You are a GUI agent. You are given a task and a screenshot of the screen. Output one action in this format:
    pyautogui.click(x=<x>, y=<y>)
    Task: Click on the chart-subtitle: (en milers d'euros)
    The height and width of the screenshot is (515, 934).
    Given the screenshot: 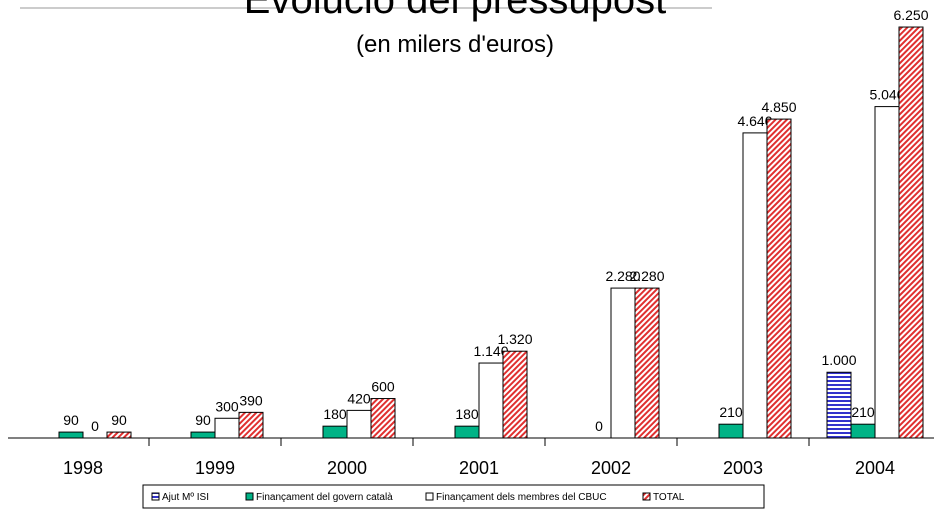 What is the action you would take?
    pyautogui.click(x=455, y=44)
    